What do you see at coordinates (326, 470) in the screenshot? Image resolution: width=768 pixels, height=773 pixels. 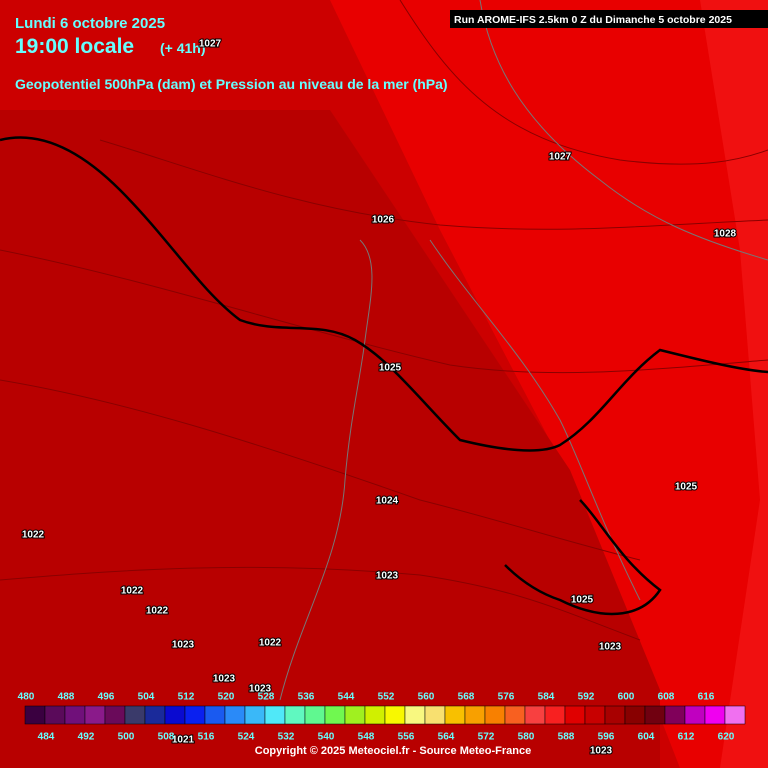 I see `coast` at bounding box center [326, 470].